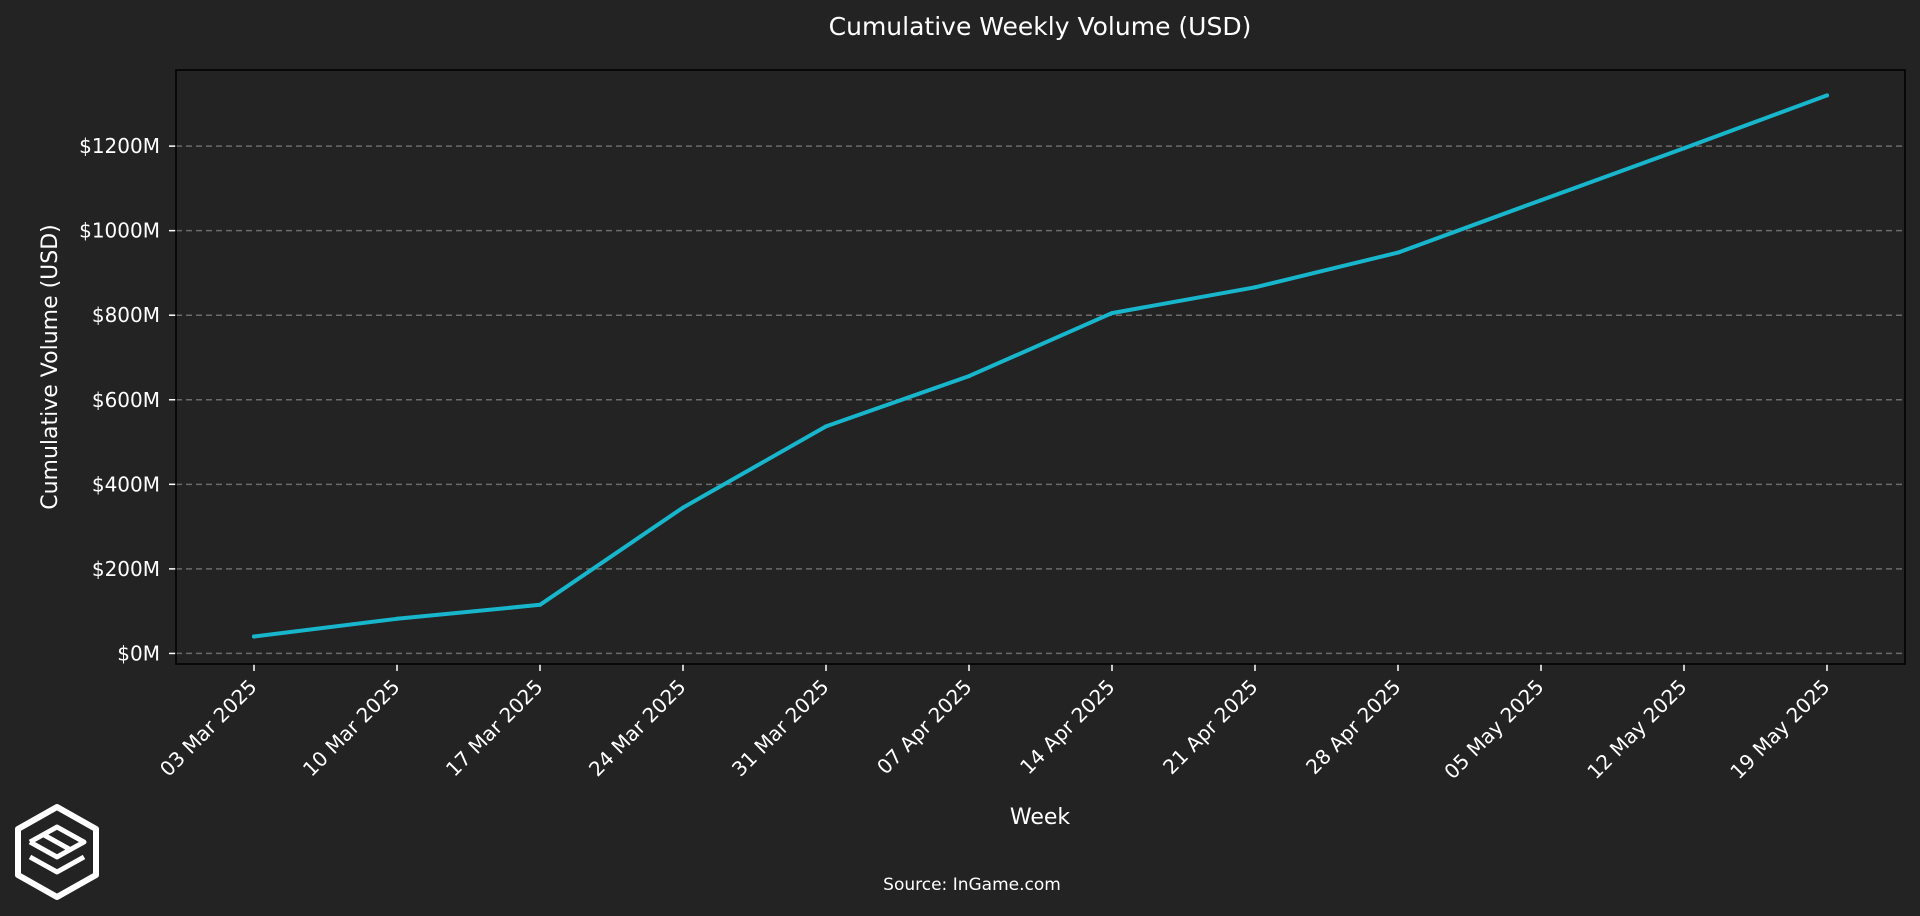 Image resolution: width=1920 pixels, height=916 pixels. What do you see at coordinates (126, 315) in the screenshot?
I see `y-tick-label: $800M` at bounding box center [126, 315].